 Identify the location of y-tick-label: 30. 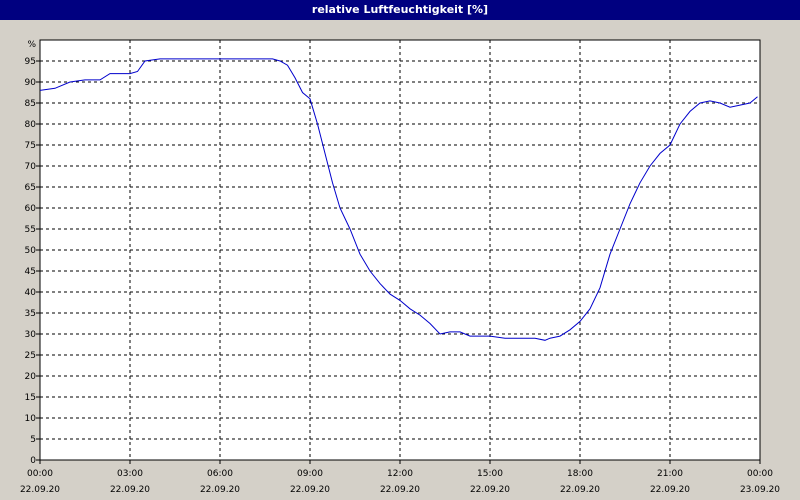
(31, 335).